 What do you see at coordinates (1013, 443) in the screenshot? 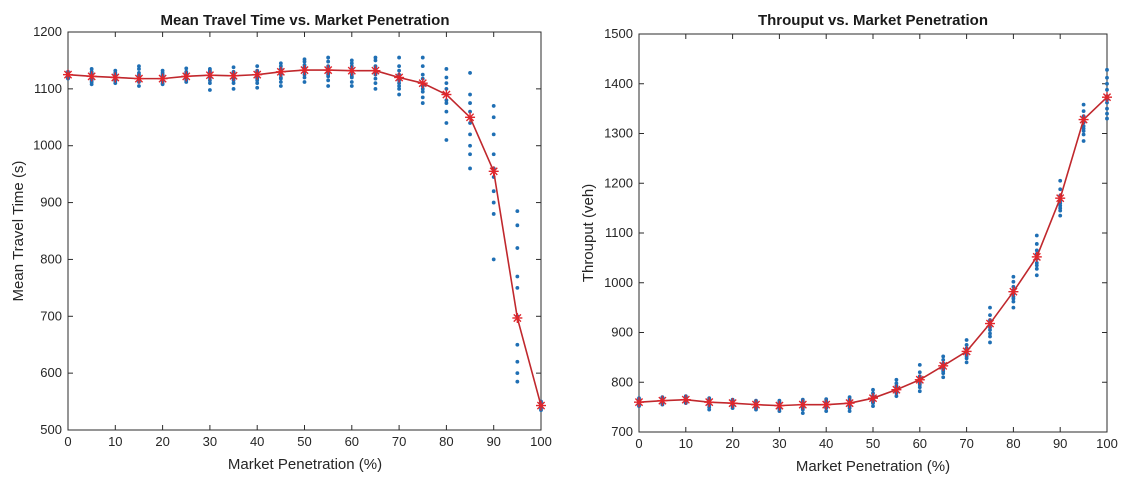
I see `x-tick-label: 80` at bounding box center [1013, 443].